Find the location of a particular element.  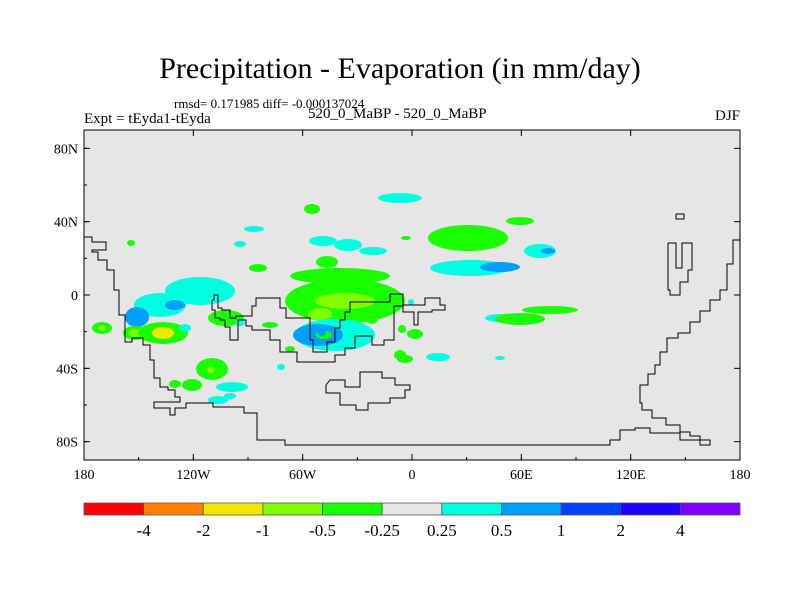

colorbar-label: 0.25 is located at coordinates (442, 530).